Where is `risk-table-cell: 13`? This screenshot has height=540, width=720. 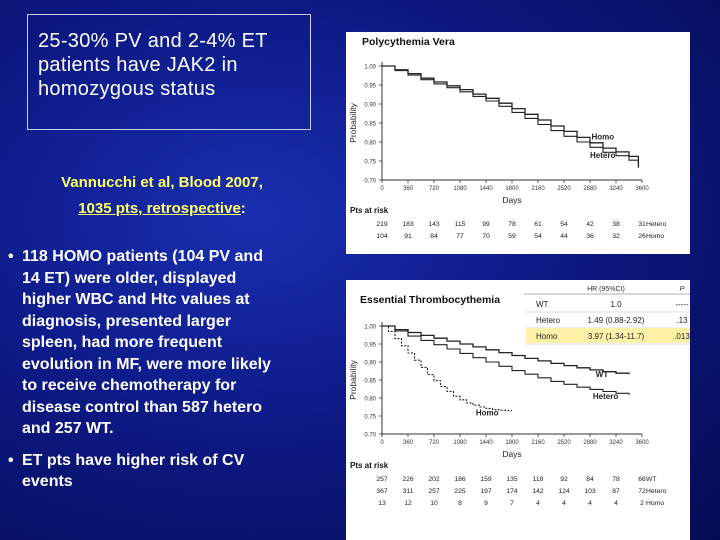 risk-table-cell: 13 is located at coordinates (382, 503).